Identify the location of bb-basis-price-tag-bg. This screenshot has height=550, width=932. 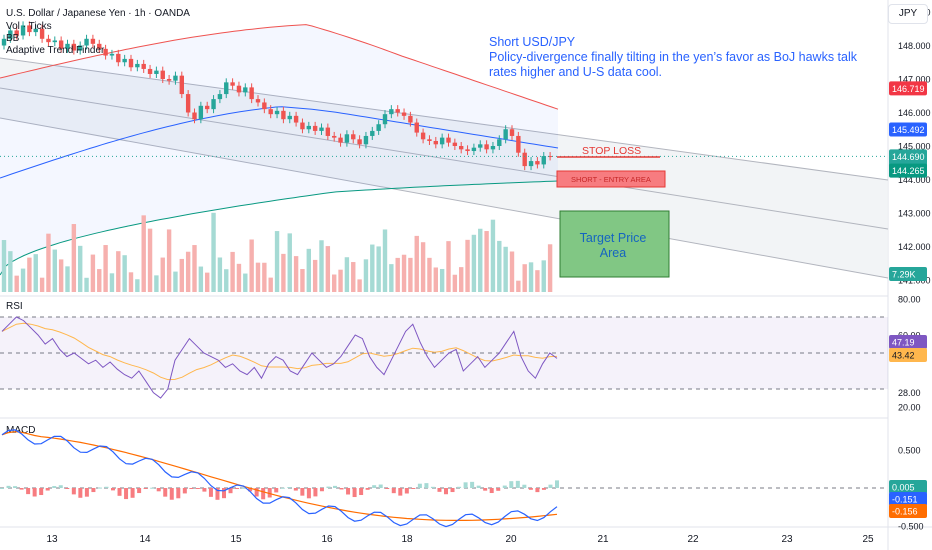
(908, 129).